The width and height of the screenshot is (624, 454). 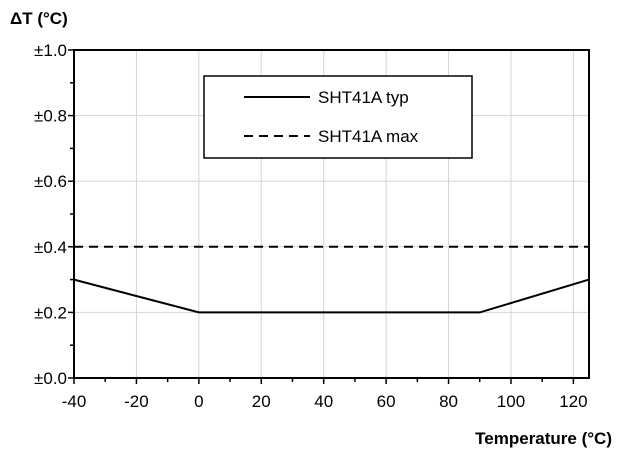 What do you see at coordinates (198, 401) in the screenshot?
I see `x-tick-label: 0` at bounding box center [198, 401].